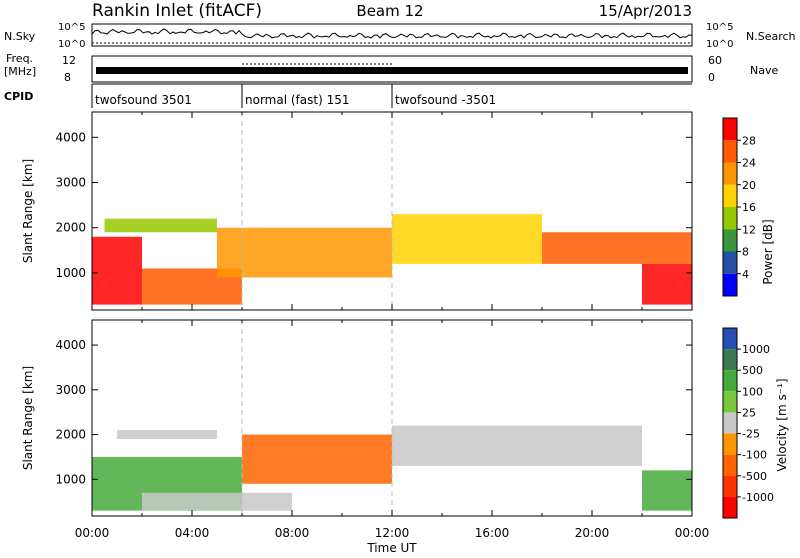 This screenshot has width=800, height=558. What do you see at coordinates (771, 36) in the screenshot?
I see `noise-right-label: N.Search` at bounding box center [771, 36].